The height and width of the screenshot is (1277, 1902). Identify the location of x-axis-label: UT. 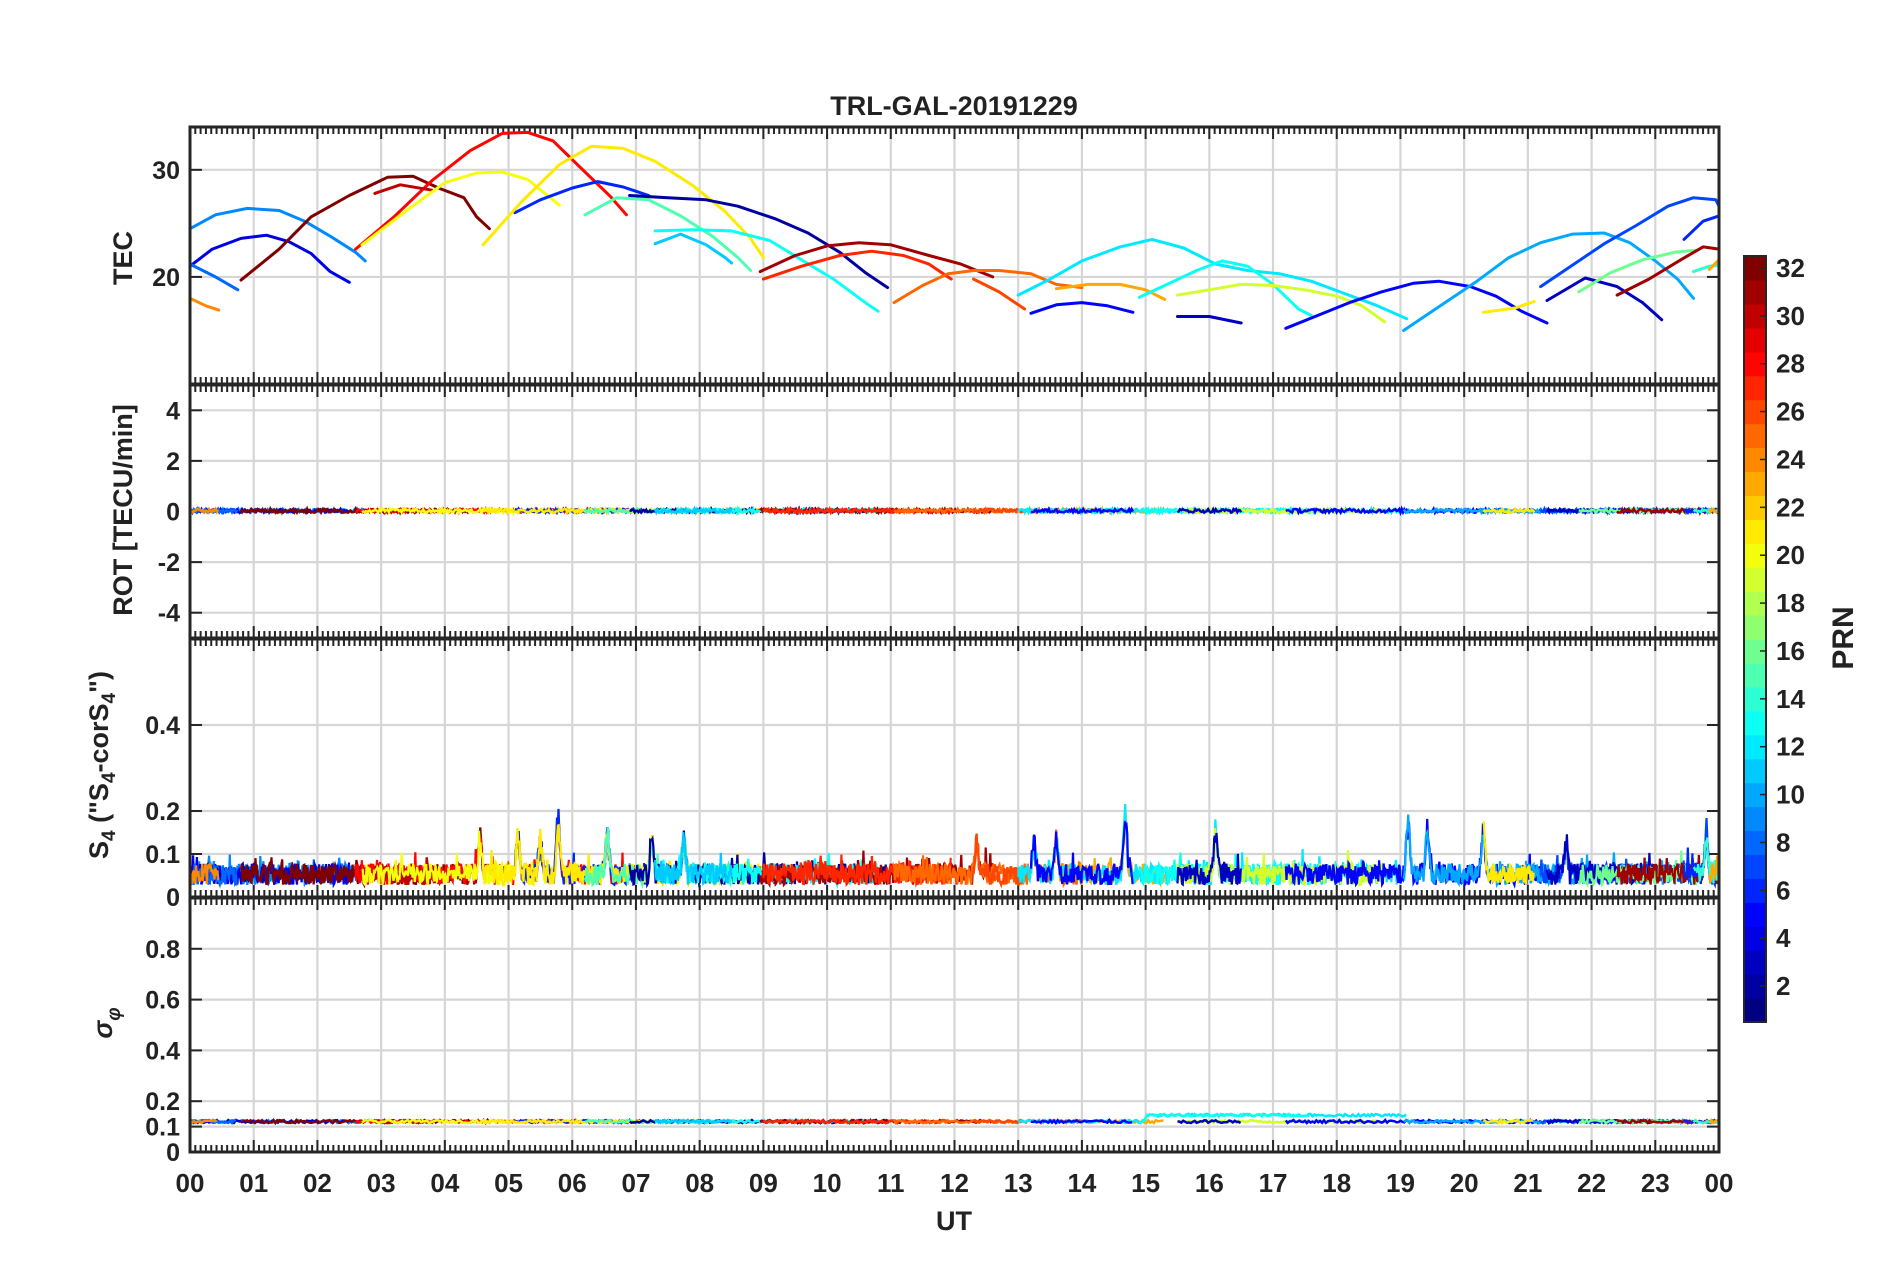
(954, 1221).